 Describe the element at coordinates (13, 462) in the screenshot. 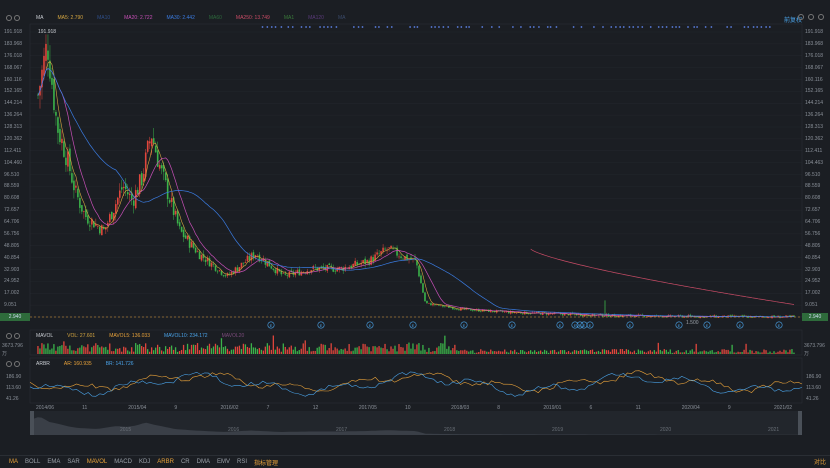

I see `tab-ma: MA` at that location.